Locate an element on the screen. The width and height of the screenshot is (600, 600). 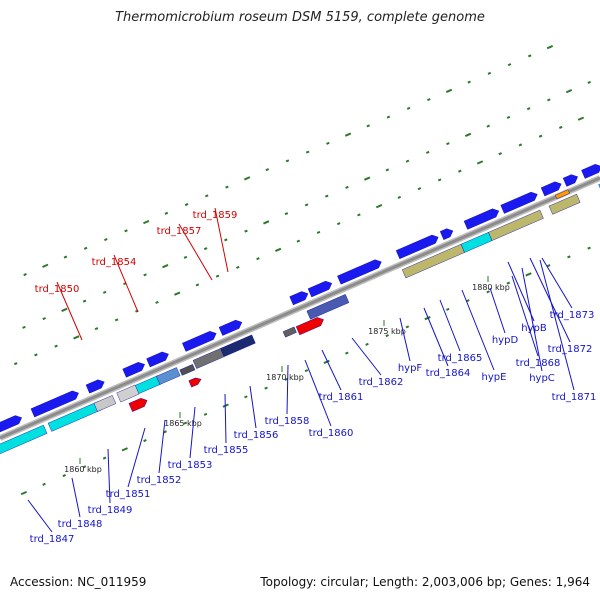
gene-label: trd_1856 is located at coordinates (256, 435).